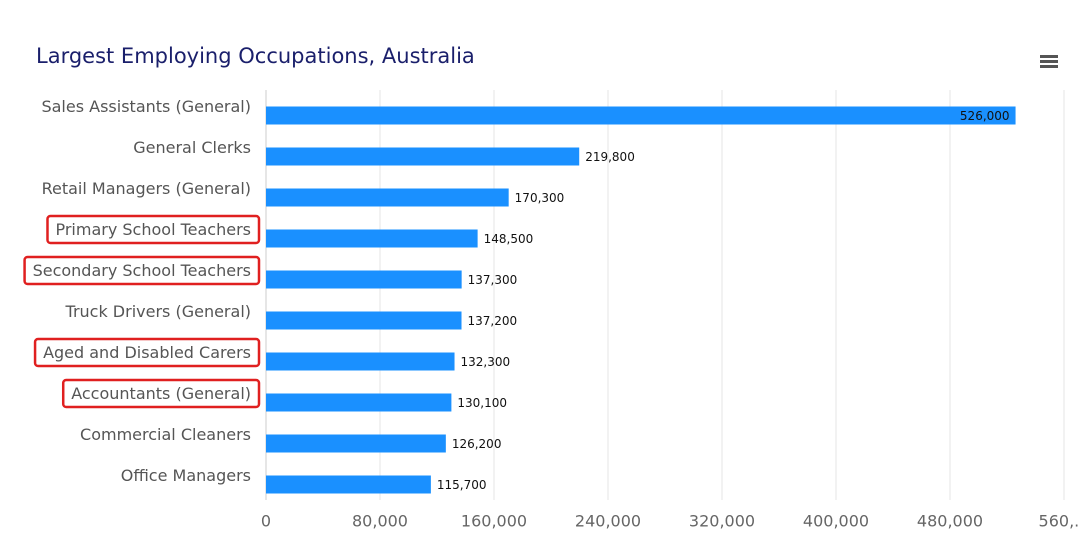  Describe the element at coordinates (158, 311) in the screenshot. I see `y-tick-label: Truck Drivers (General)` at that location.